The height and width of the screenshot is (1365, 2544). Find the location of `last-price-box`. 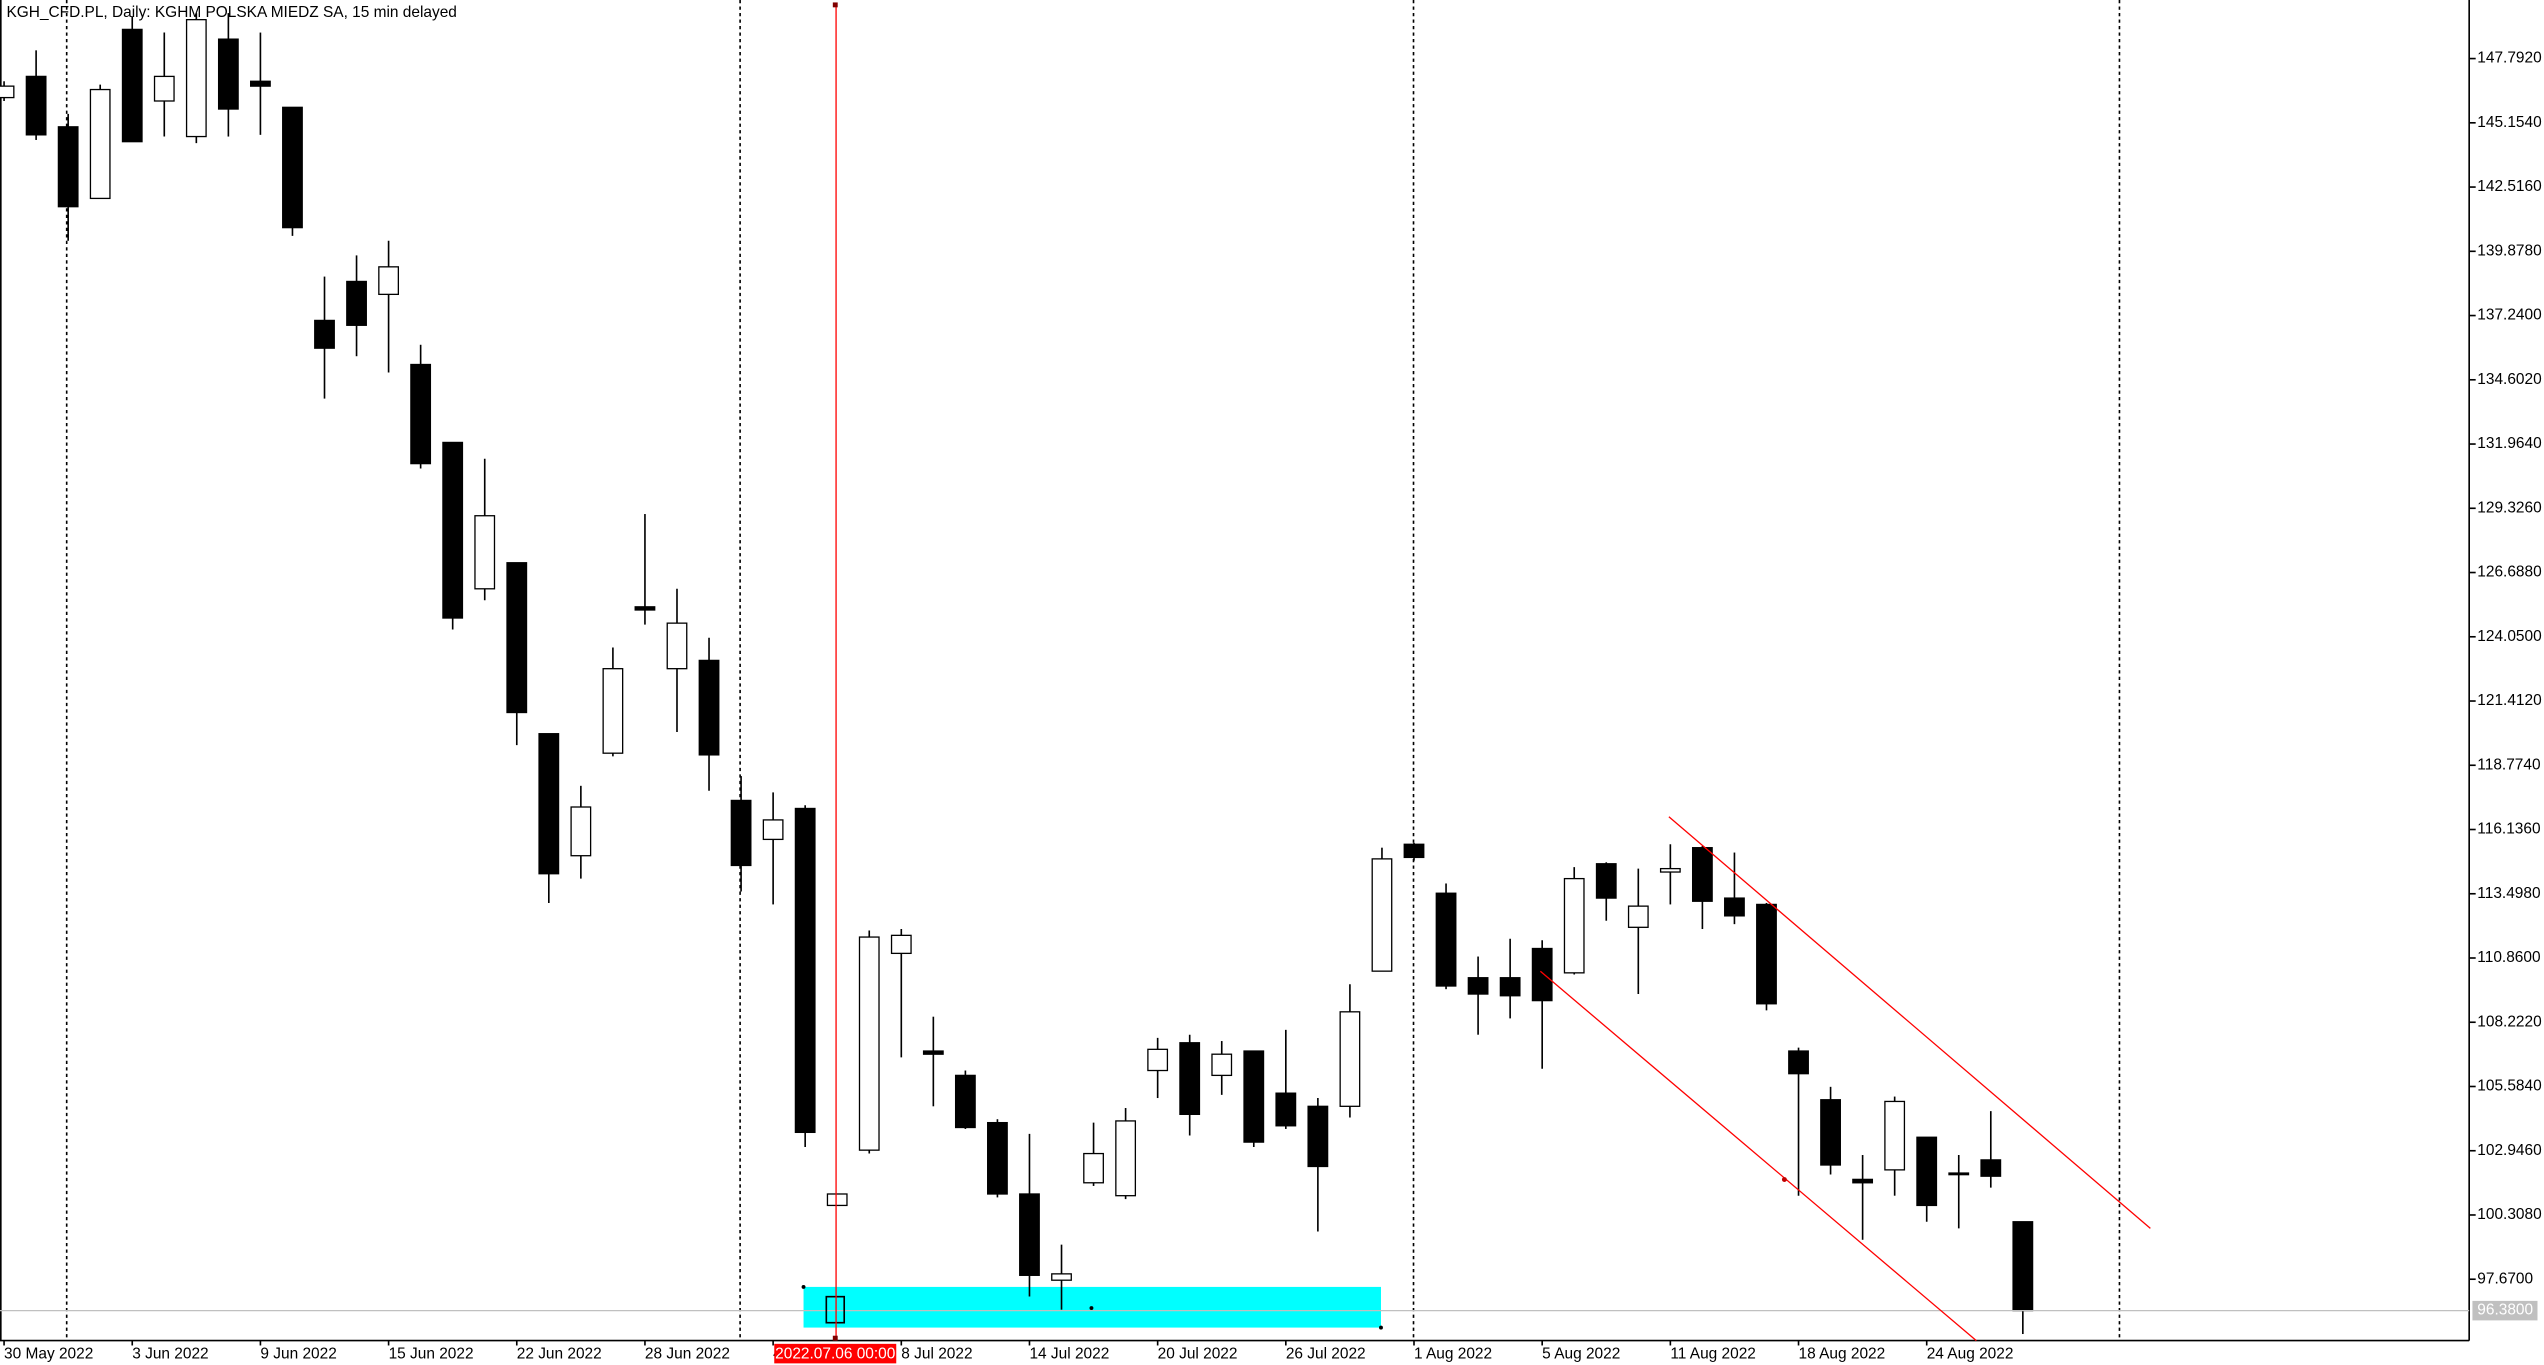

last-price-box is located at coordinates (2505, 1310).